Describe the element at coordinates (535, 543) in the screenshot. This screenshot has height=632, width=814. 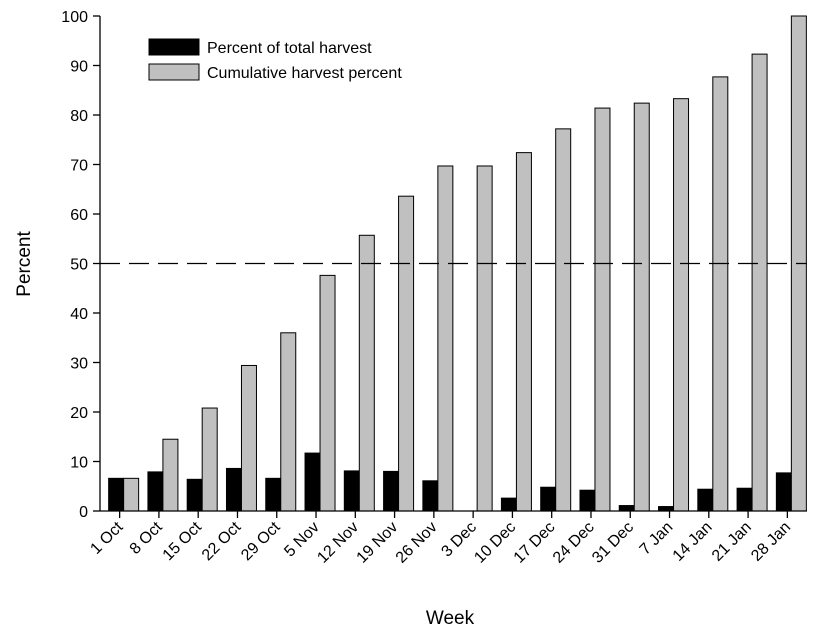
I see `x-tick-label: 17 Dec` at that location.